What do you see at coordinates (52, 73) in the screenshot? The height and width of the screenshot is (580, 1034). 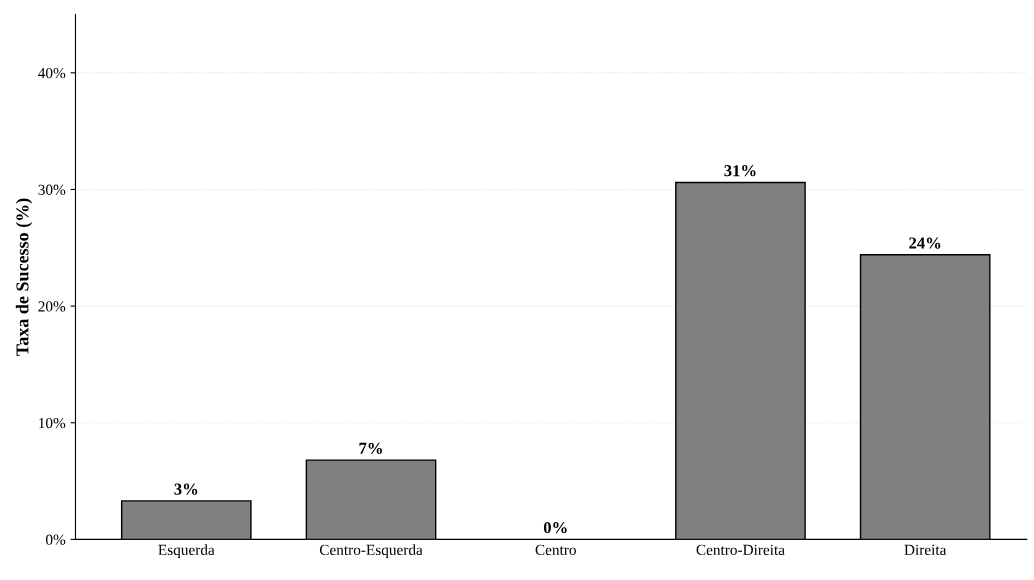 I see `y-tick-label: 40%` at bounding box center [52, 73].